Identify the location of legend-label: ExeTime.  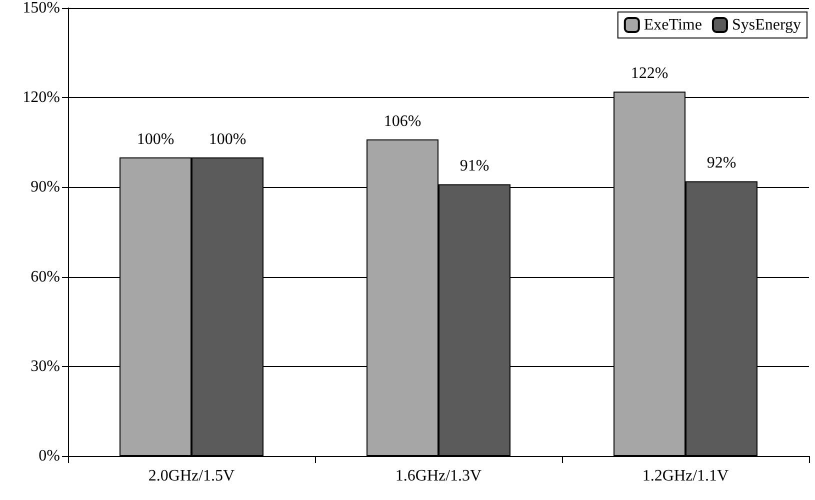
(673, 25).